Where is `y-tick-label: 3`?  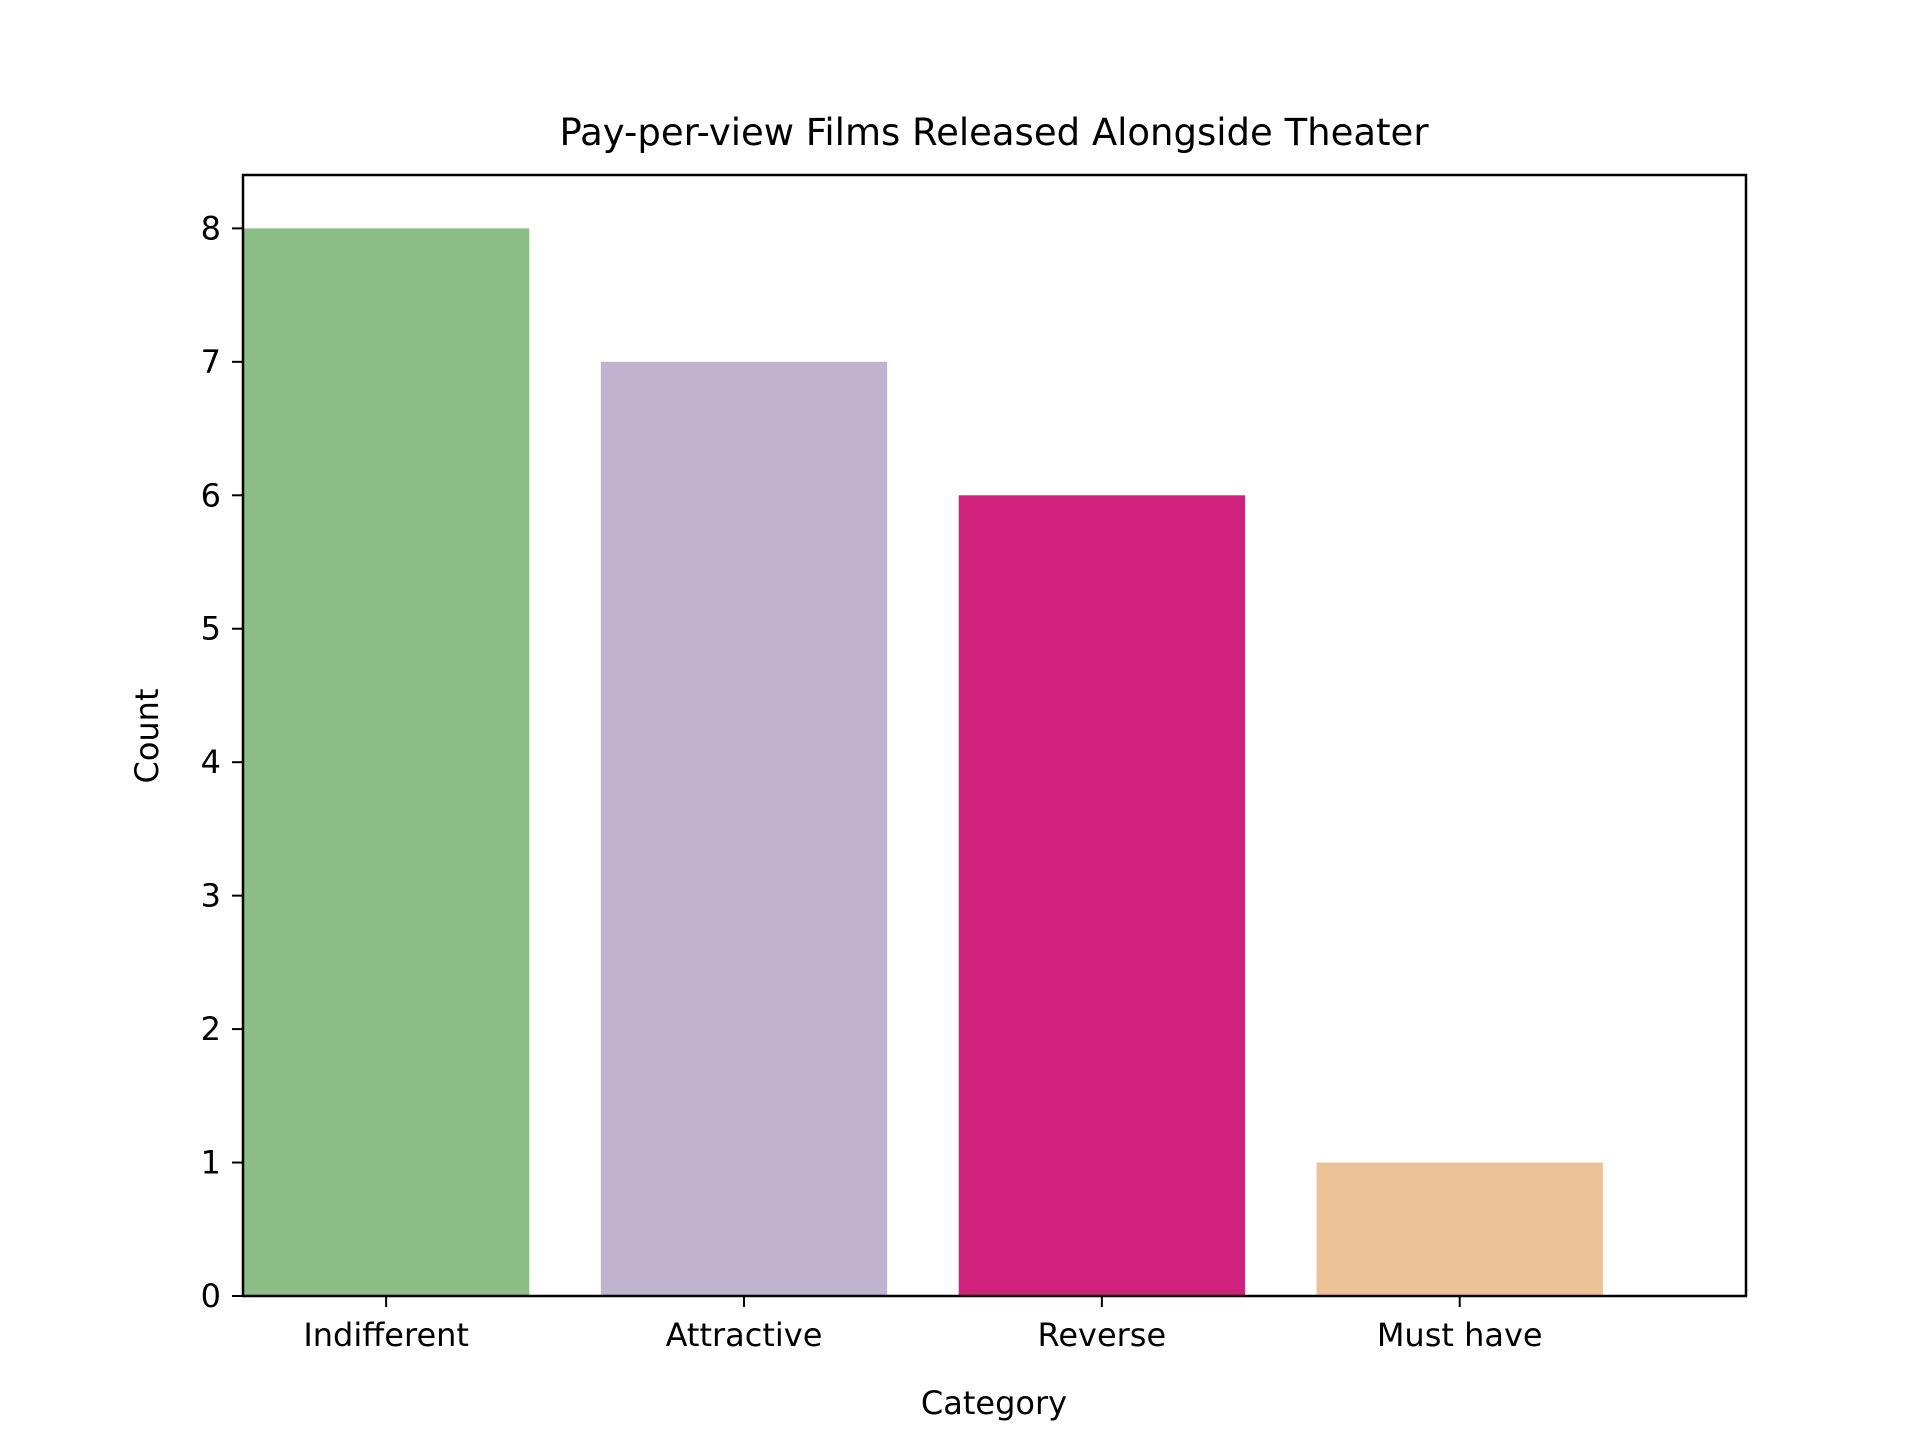
y-tick-label: 3 is located at coordinates (211, 896).